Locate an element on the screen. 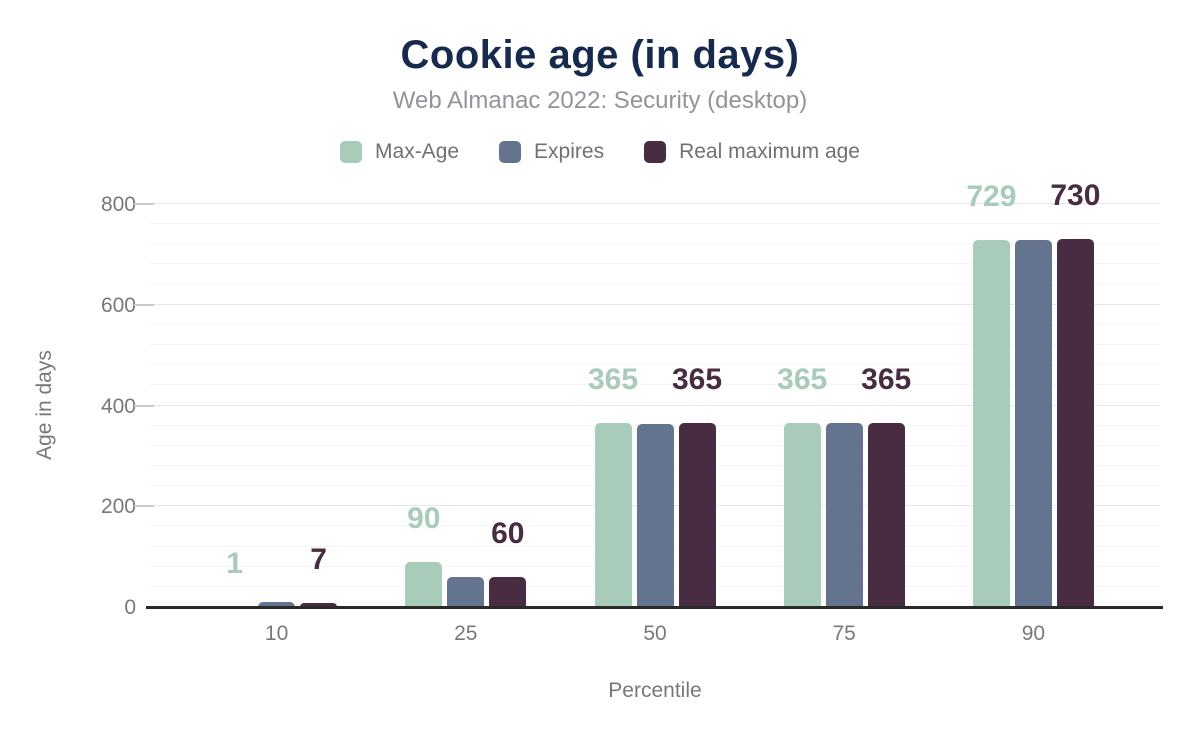 The height and width of the screenshot is (742, 1200). bar-label-real-maximum-age-p50: 365 is located at coordinates (697, 380).